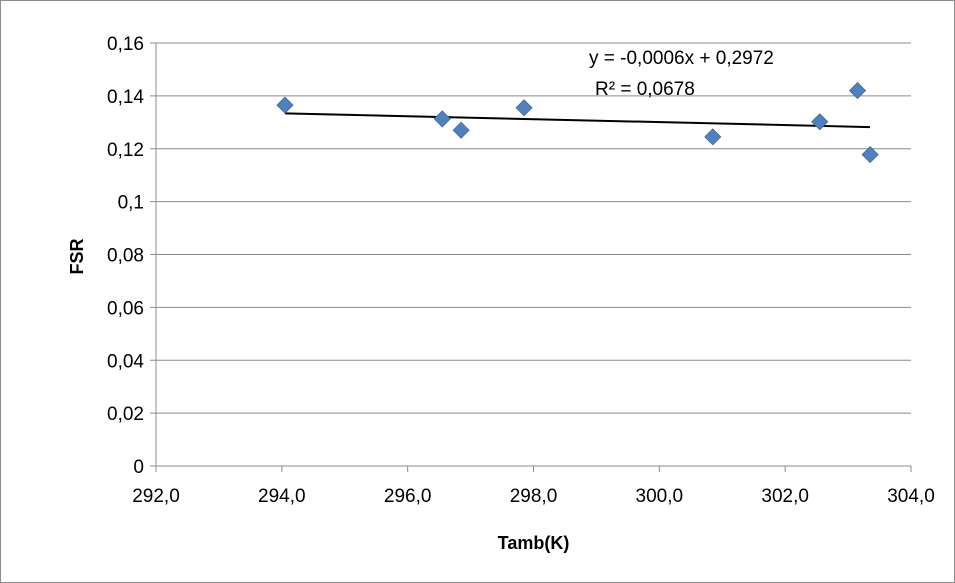 The width and height of the screenshot is (955, 583). What do you see at coordinates (125, 308) in the screenshot?
I see `y-tick-label: 0,06` at bounding box center [125, 308].